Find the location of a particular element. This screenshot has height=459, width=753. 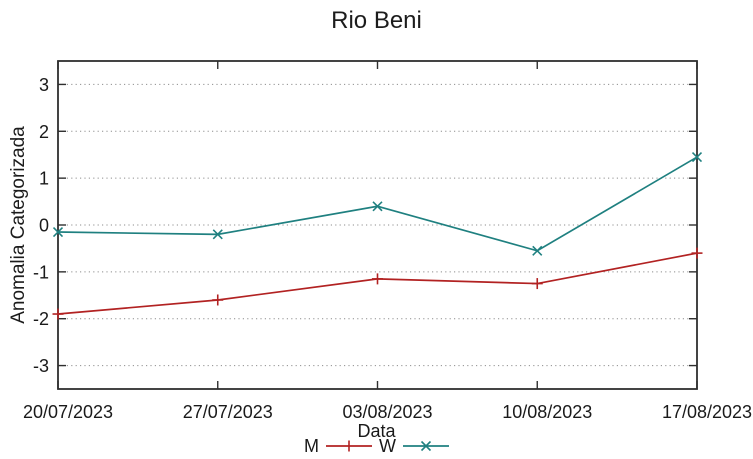

x-tick-label: 17/08/2023 is located at coordinates (707, 412).